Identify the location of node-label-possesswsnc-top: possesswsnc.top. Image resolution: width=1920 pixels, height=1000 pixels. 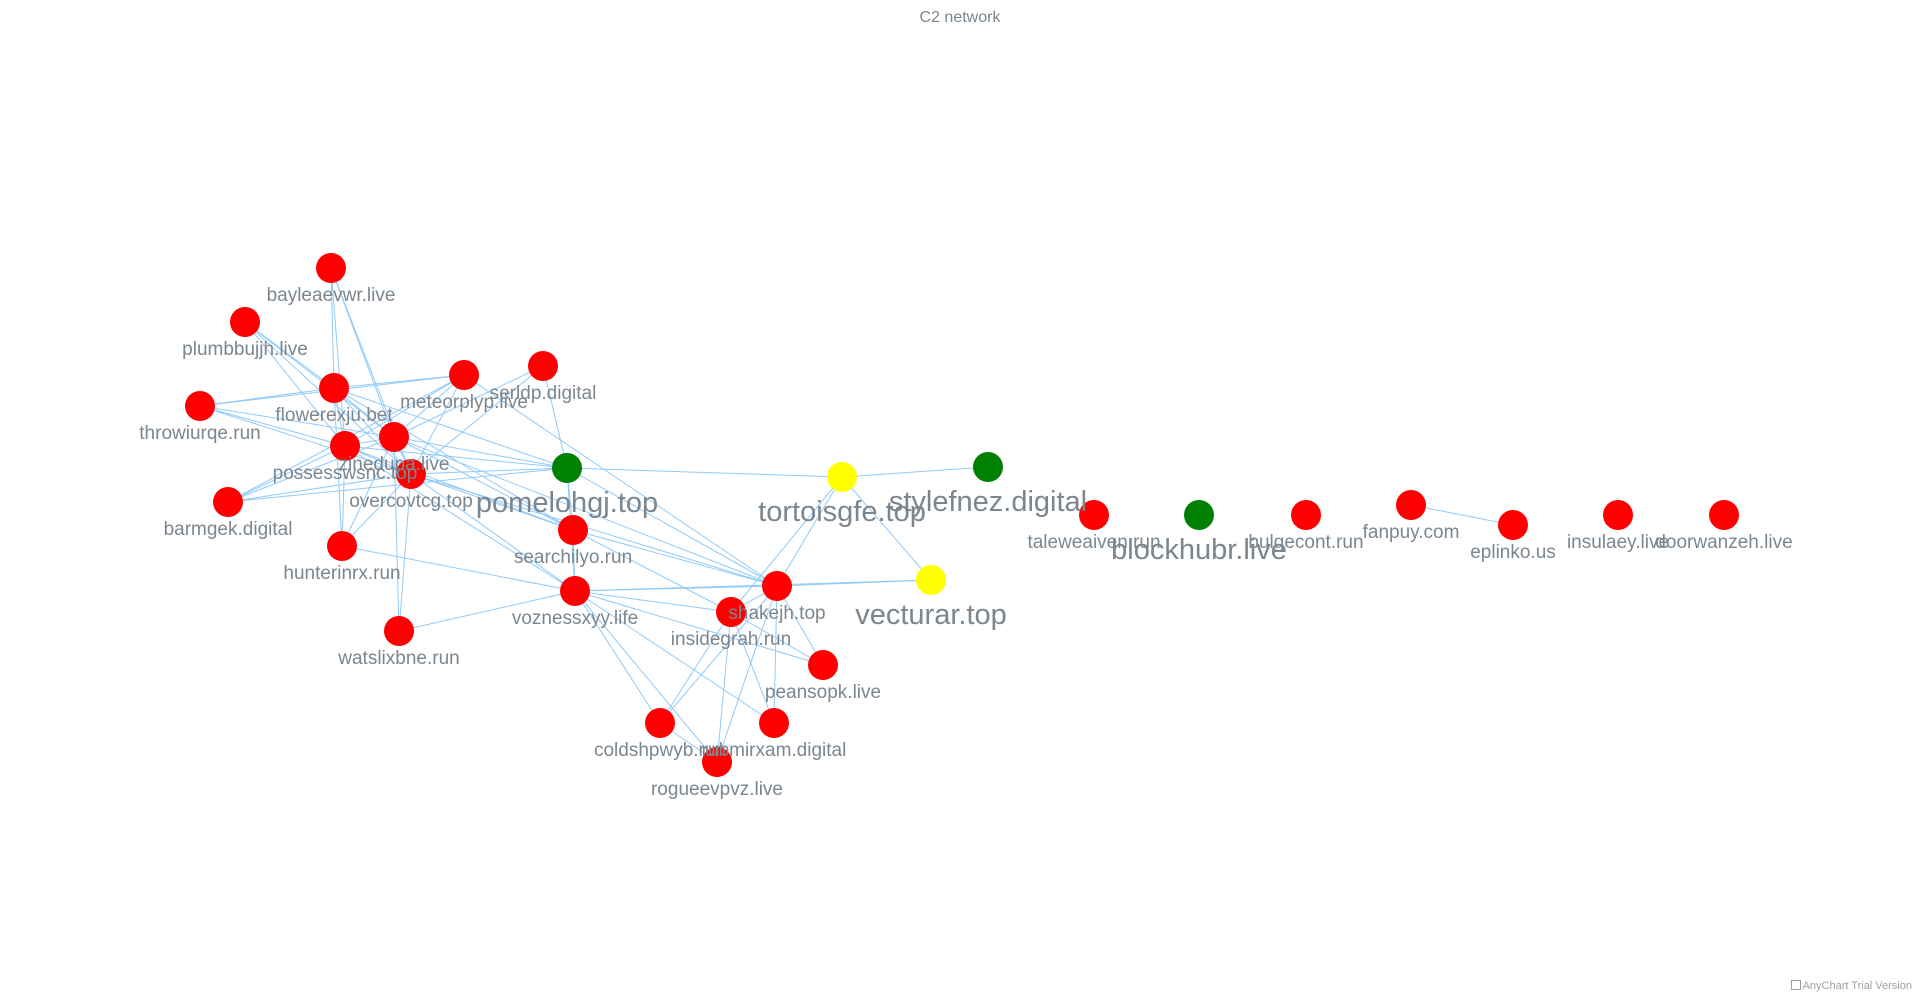
(345, 473).